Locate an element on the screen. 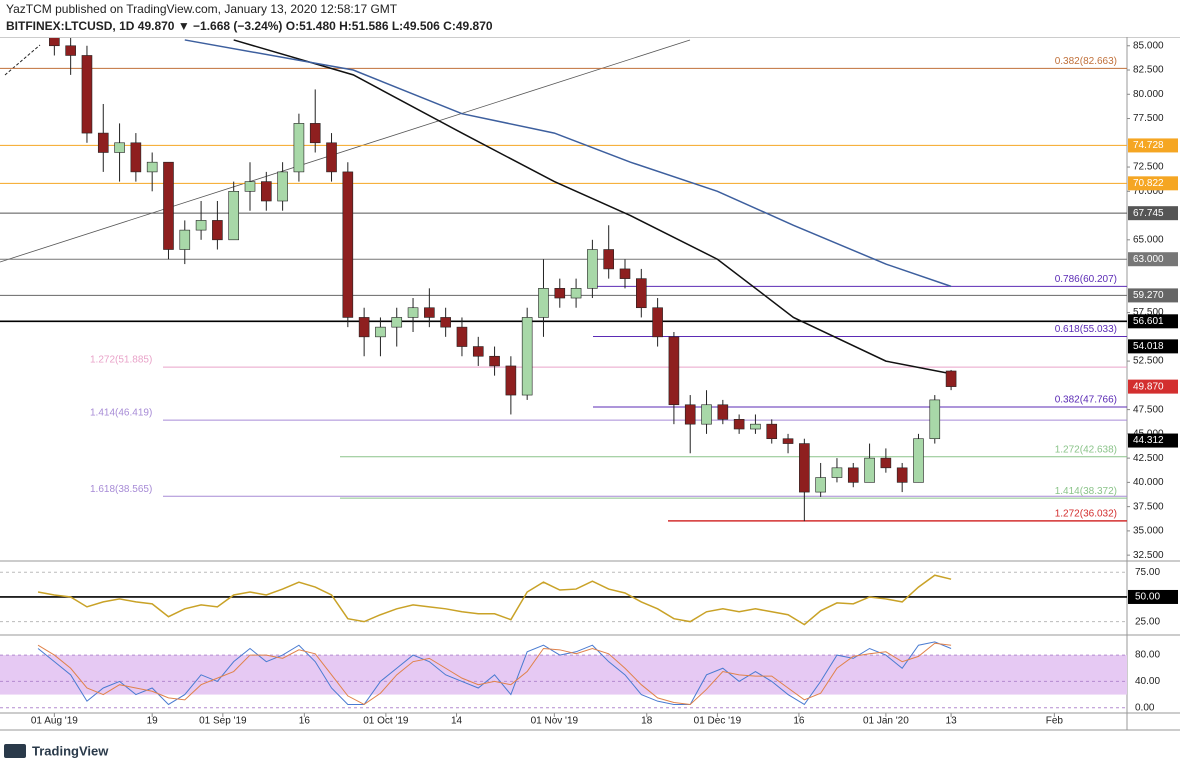 The width and height of the screenshot is (1180, 773). x-tick-label: 01 Jan '20 is located at coordinates (886, 721).